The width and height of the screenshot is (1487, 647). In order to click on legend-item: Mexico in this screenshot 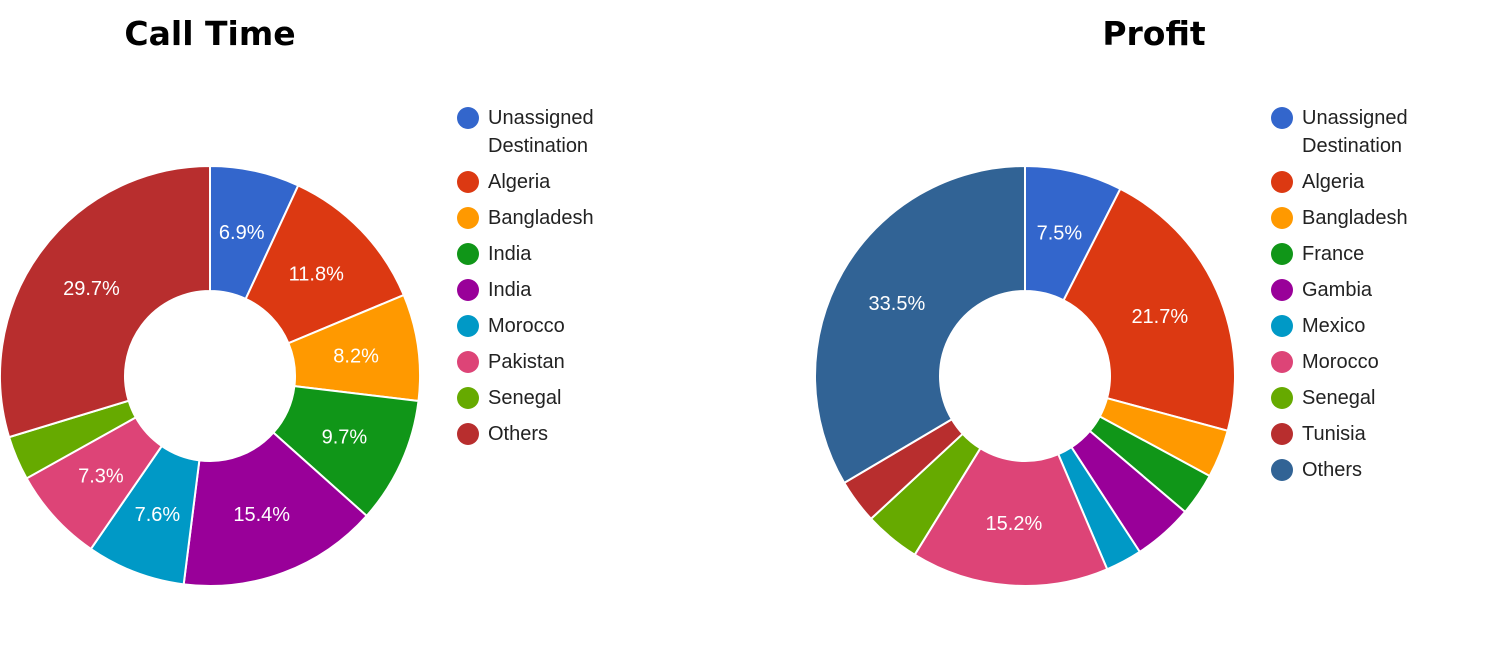, I will do `click(1356, 326)`.